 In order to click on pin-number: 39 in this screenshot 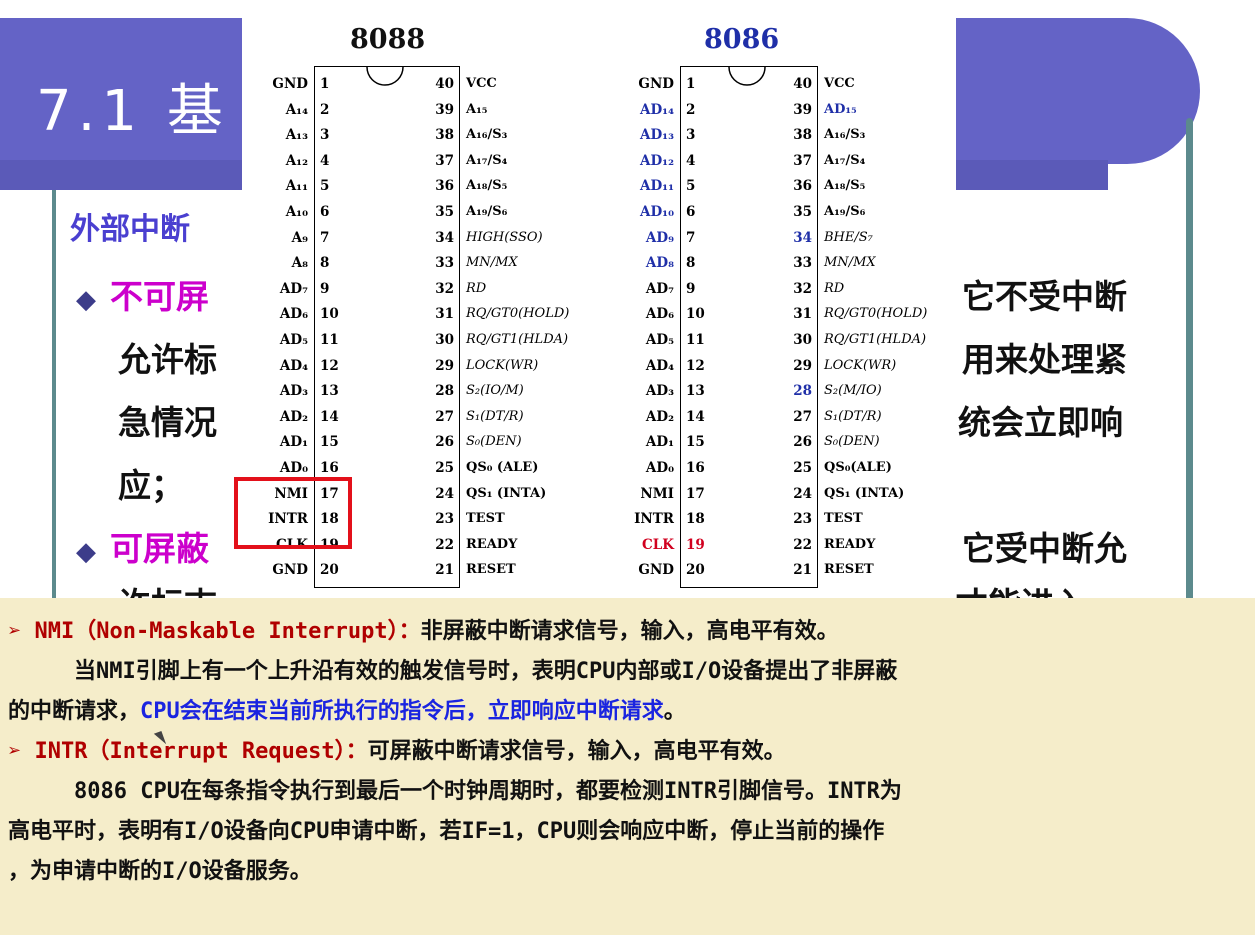, I will do `click(444, 109)`.